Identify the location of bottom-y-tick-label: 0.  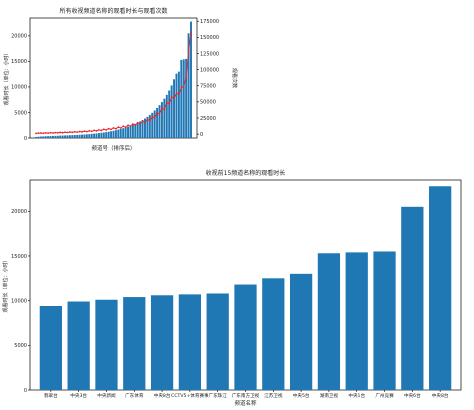
(25, 391).